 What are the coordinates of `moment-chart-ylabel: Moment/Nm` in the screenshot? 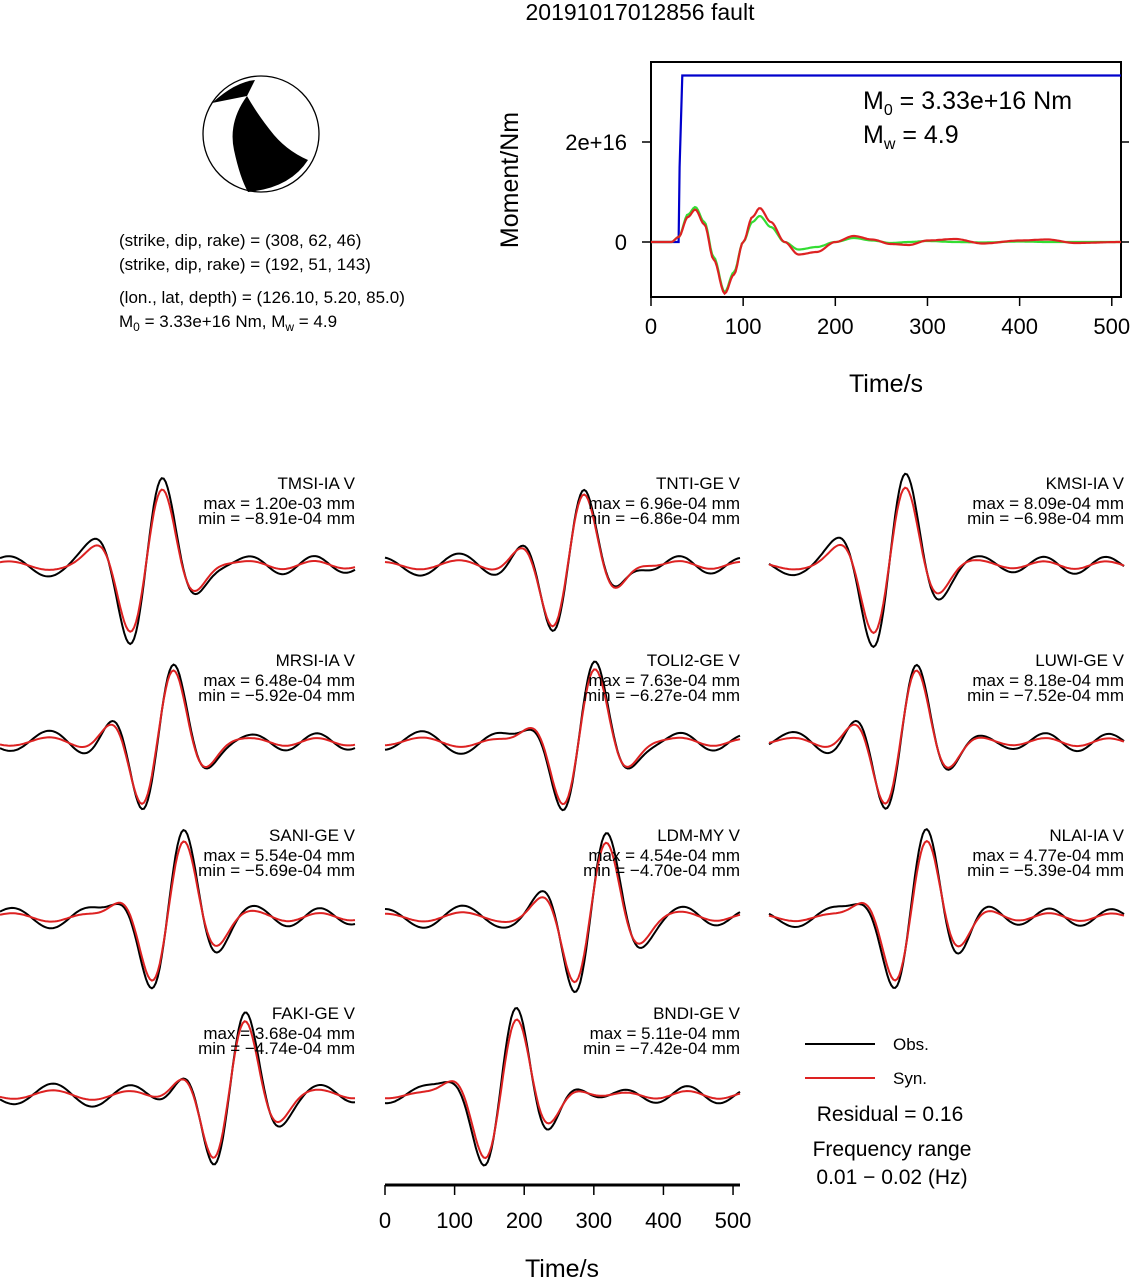 It's located at (510, 180).